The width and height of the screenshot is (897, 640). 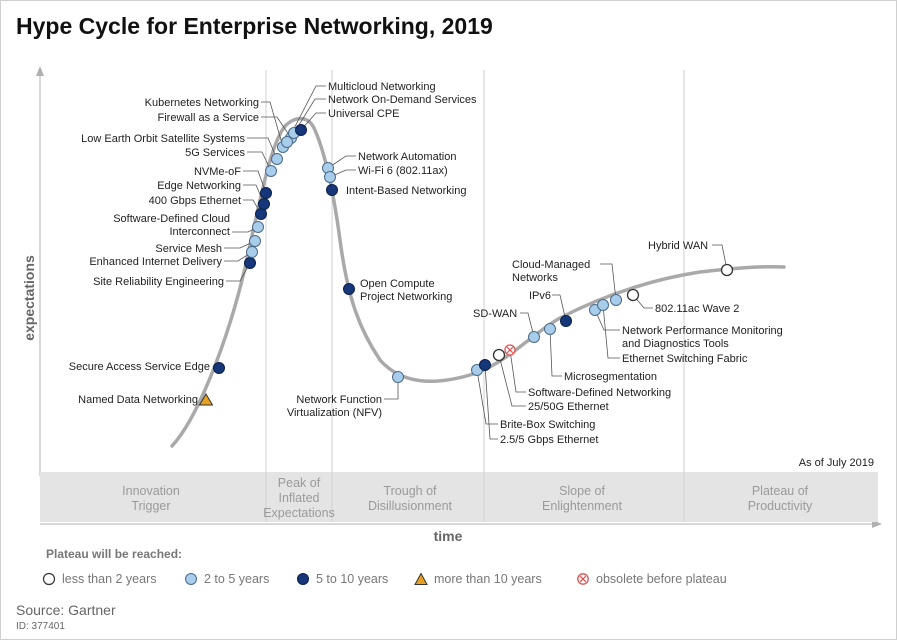 I want to click on marker-intent-based-networking, so click(x=332, y=190).